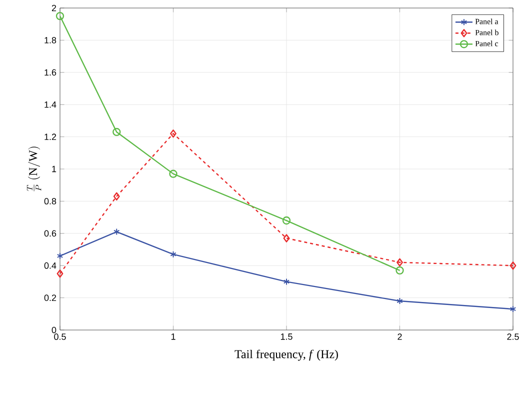 The width and height of the screenshot is (522, 410). I want to click on x-tick-label: 2, so click(400, 337).